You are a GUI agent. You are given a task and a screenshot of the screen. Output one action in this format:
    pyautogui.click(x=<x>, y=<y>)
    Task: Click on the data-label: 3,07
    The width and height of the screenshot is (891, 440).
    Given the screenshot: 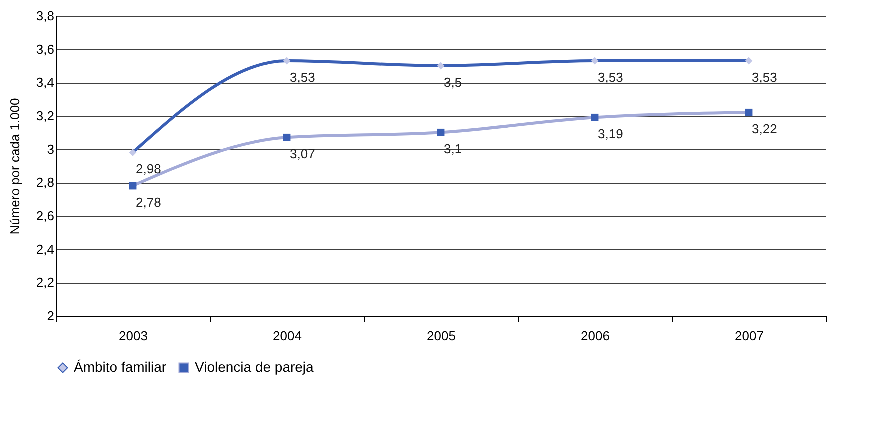 What is the action you would take?
    pyautogui.click(x=303, y=154)
    